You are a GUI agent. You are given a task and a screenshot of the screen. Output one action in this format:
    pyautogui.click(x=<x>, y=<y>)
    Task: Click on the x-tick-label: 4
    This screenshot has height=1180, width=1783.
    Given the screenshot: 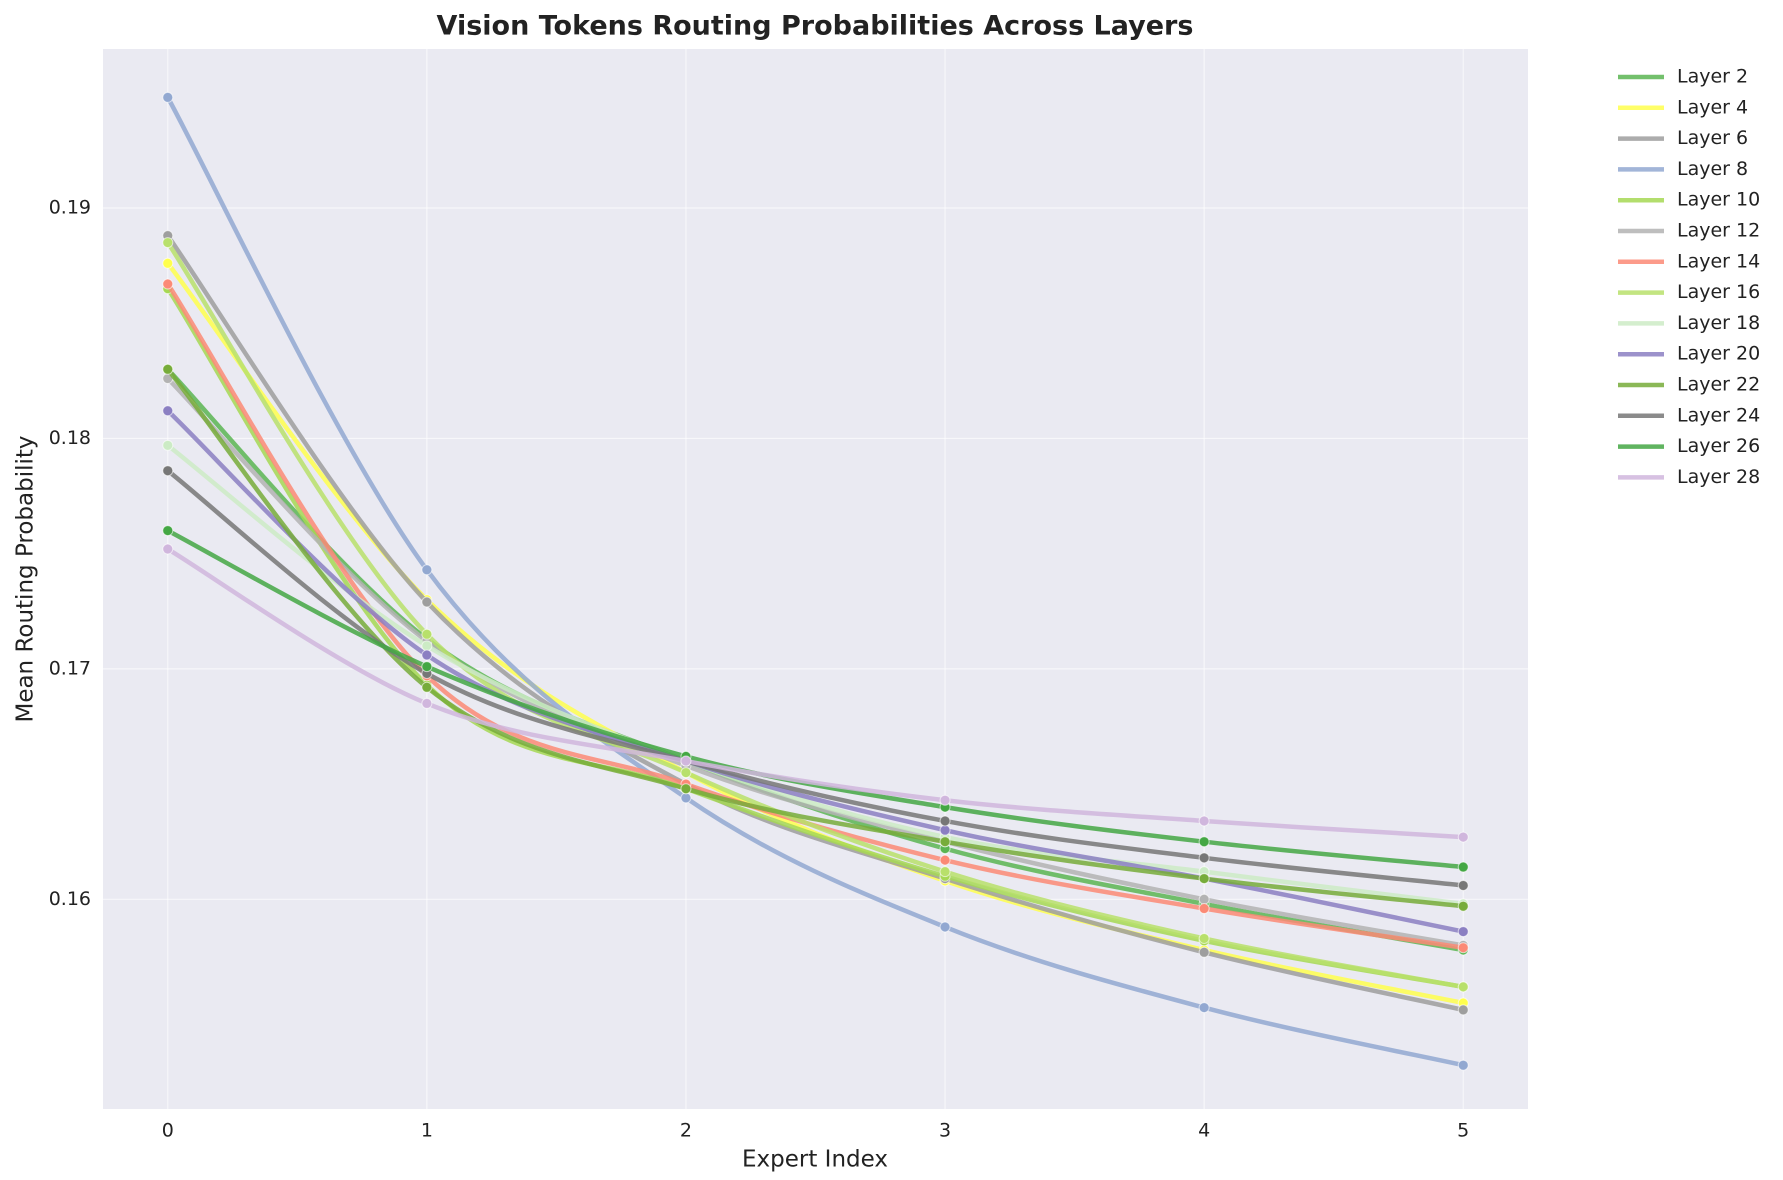 What is the action you would take?
    pyautogui.click(x=1204, y=1131)
    